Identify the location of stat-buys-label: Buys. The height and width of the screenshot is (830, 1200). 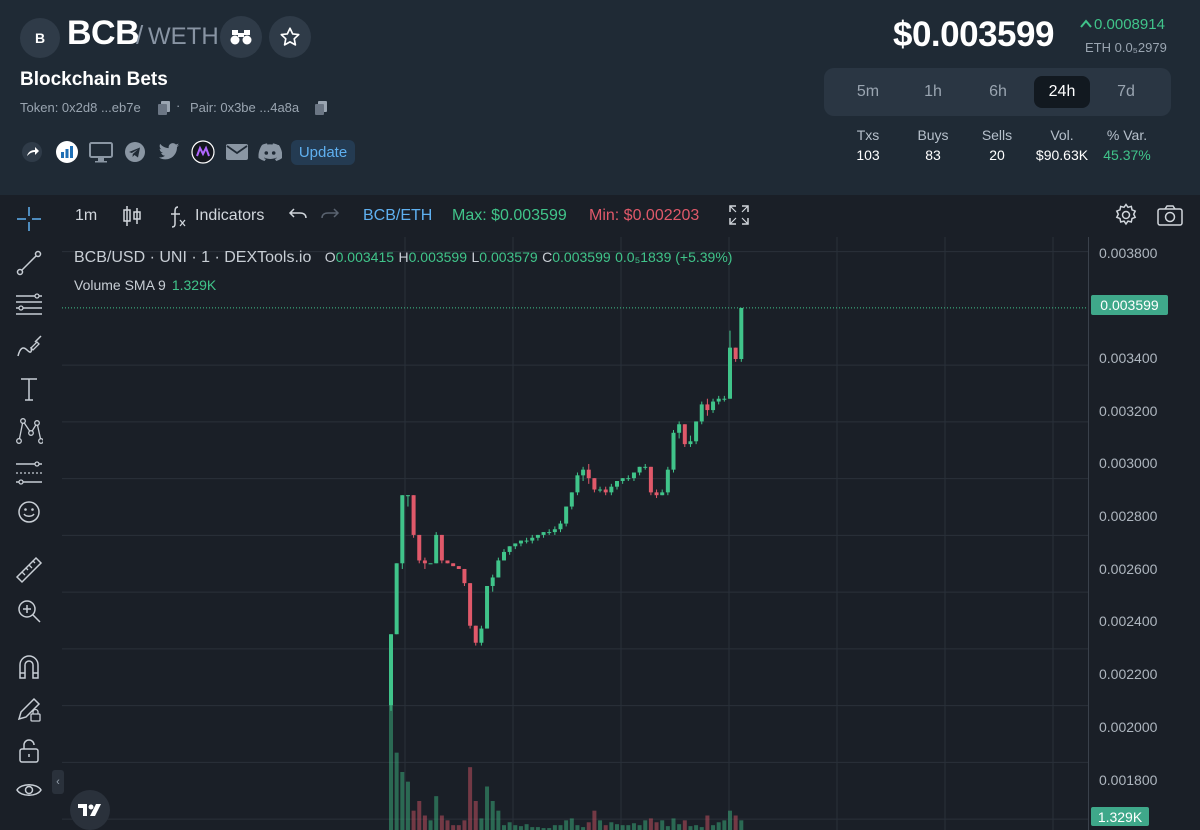
(933, 135).